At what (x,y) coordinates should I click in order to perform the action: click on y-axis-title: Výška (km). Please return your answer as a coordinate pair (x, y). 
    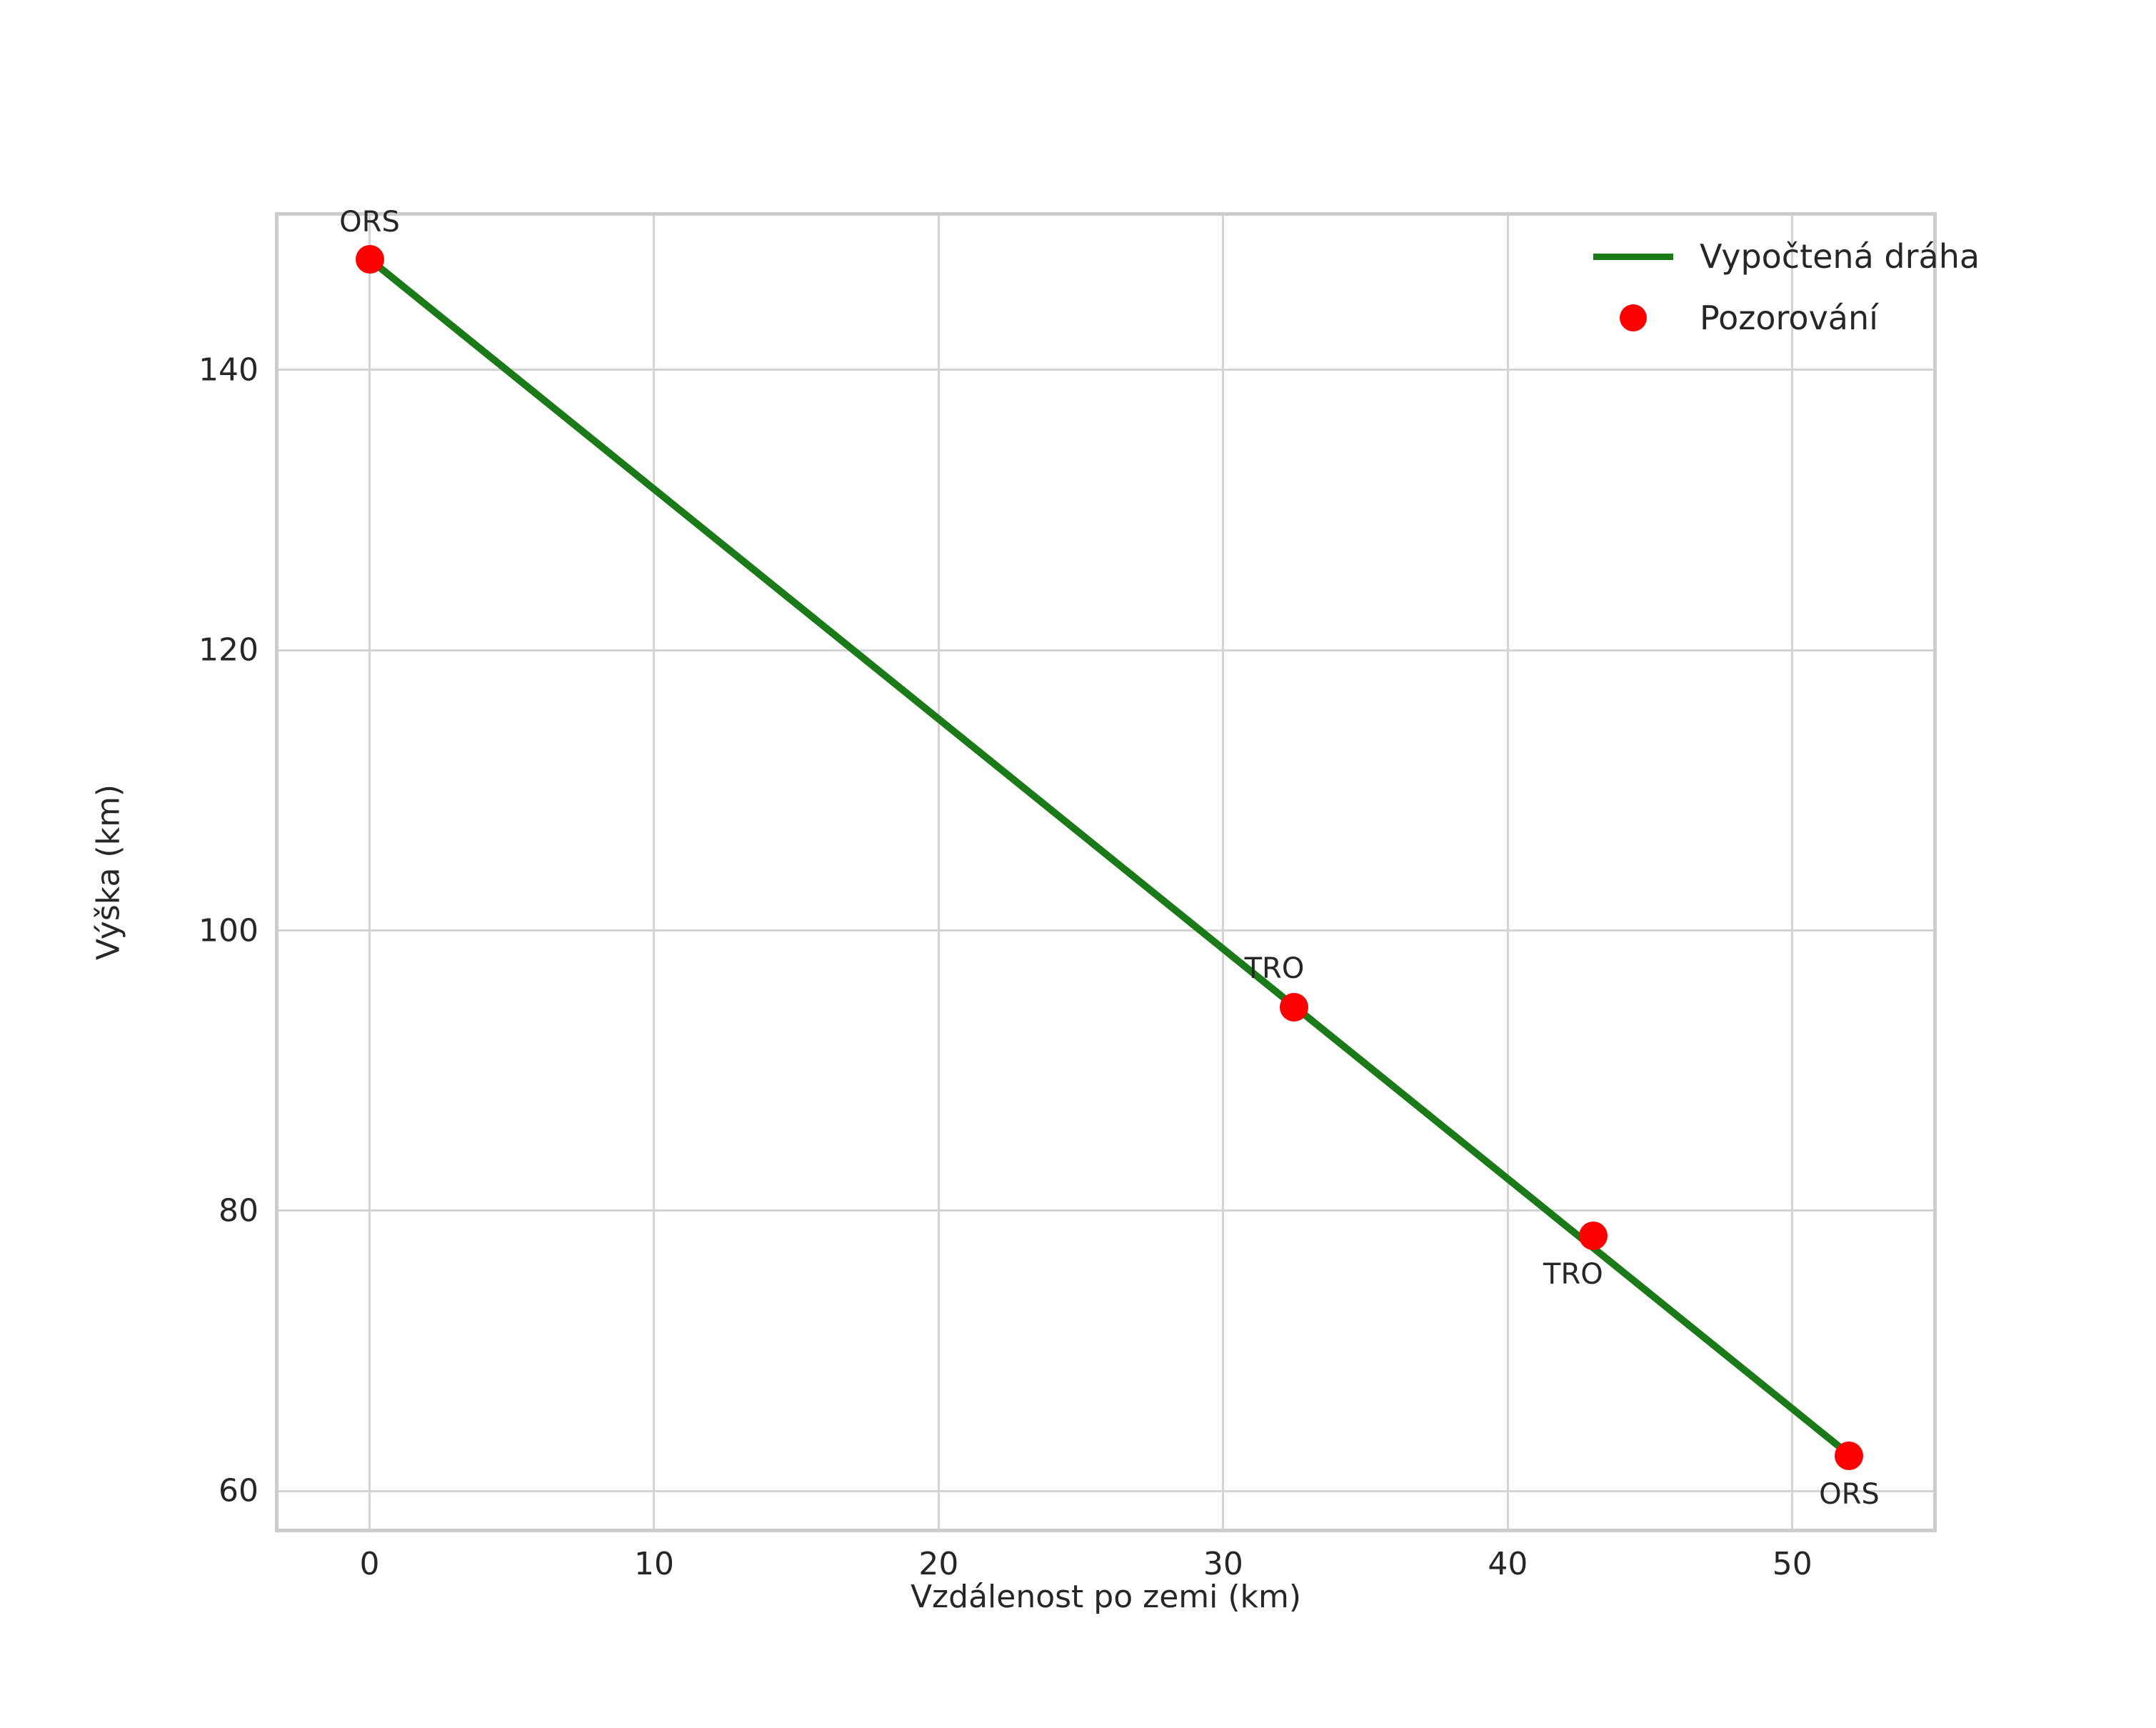
    Looking at the image, I should click on (109, 872).